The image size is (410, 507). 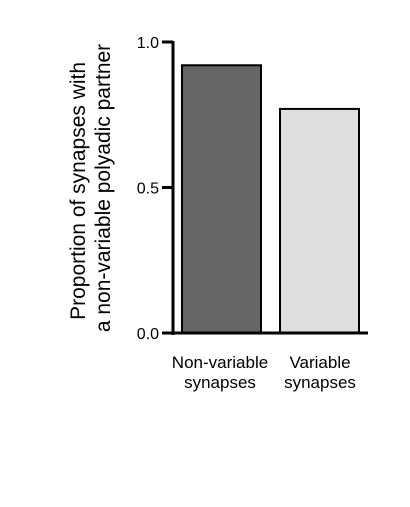 I want to click on x-category-label-2-line-2: synapses, so click(x=320, y=382).